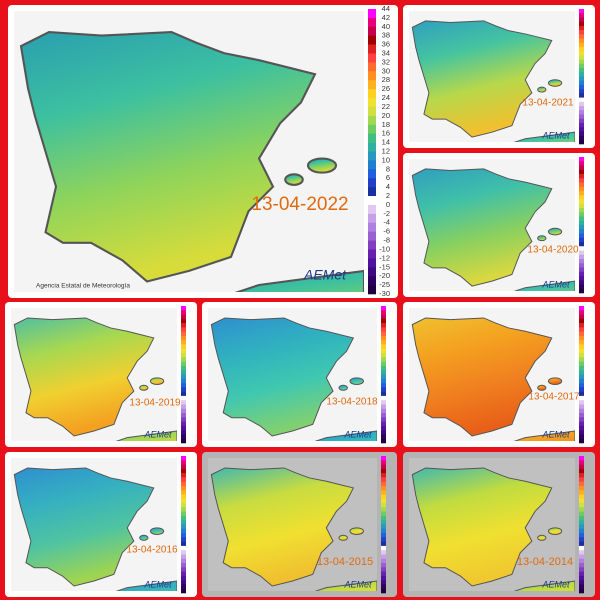 Image resolution: width=600 pixels, height=600 pixels. Describe the element at coordinates (388, 177) in the screenshot. I see `colorbar-label: 6` at that location.